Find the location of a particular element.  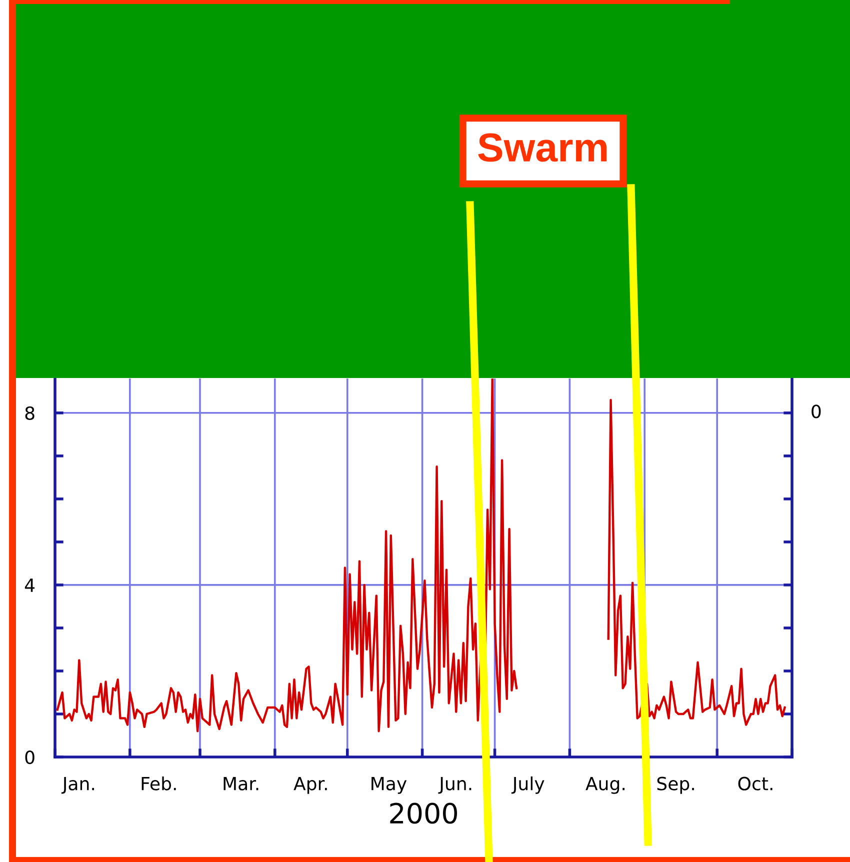

x-tick-label: Feb. is located at coordinates (159, 783).